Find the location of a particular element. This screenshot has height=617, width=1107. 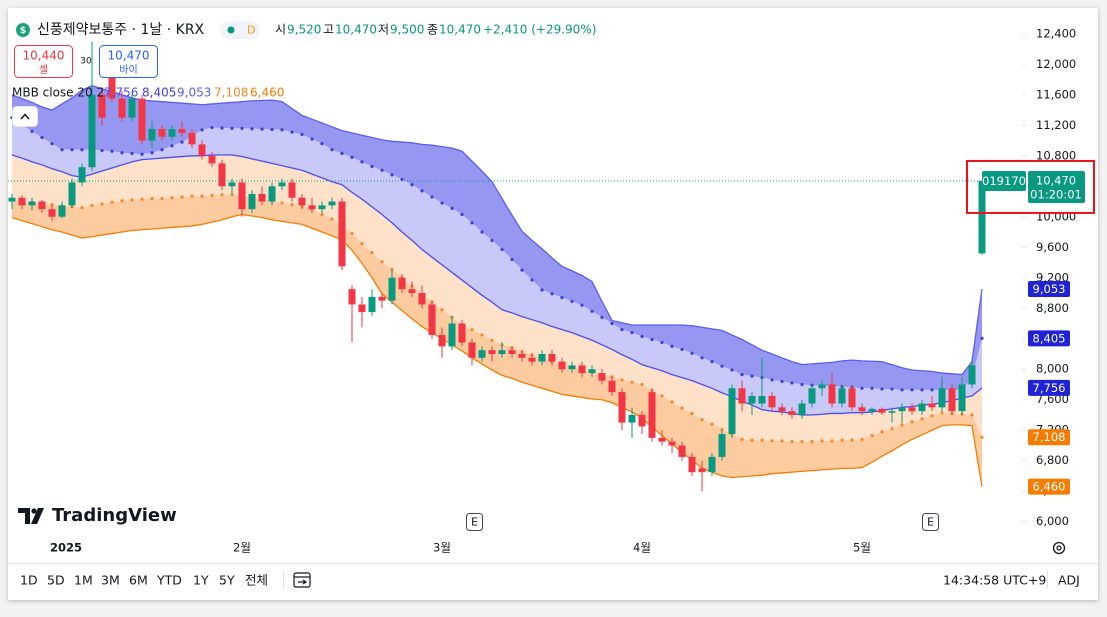

y-tick-label: 6,000 is located at coordinates (1052, 521).